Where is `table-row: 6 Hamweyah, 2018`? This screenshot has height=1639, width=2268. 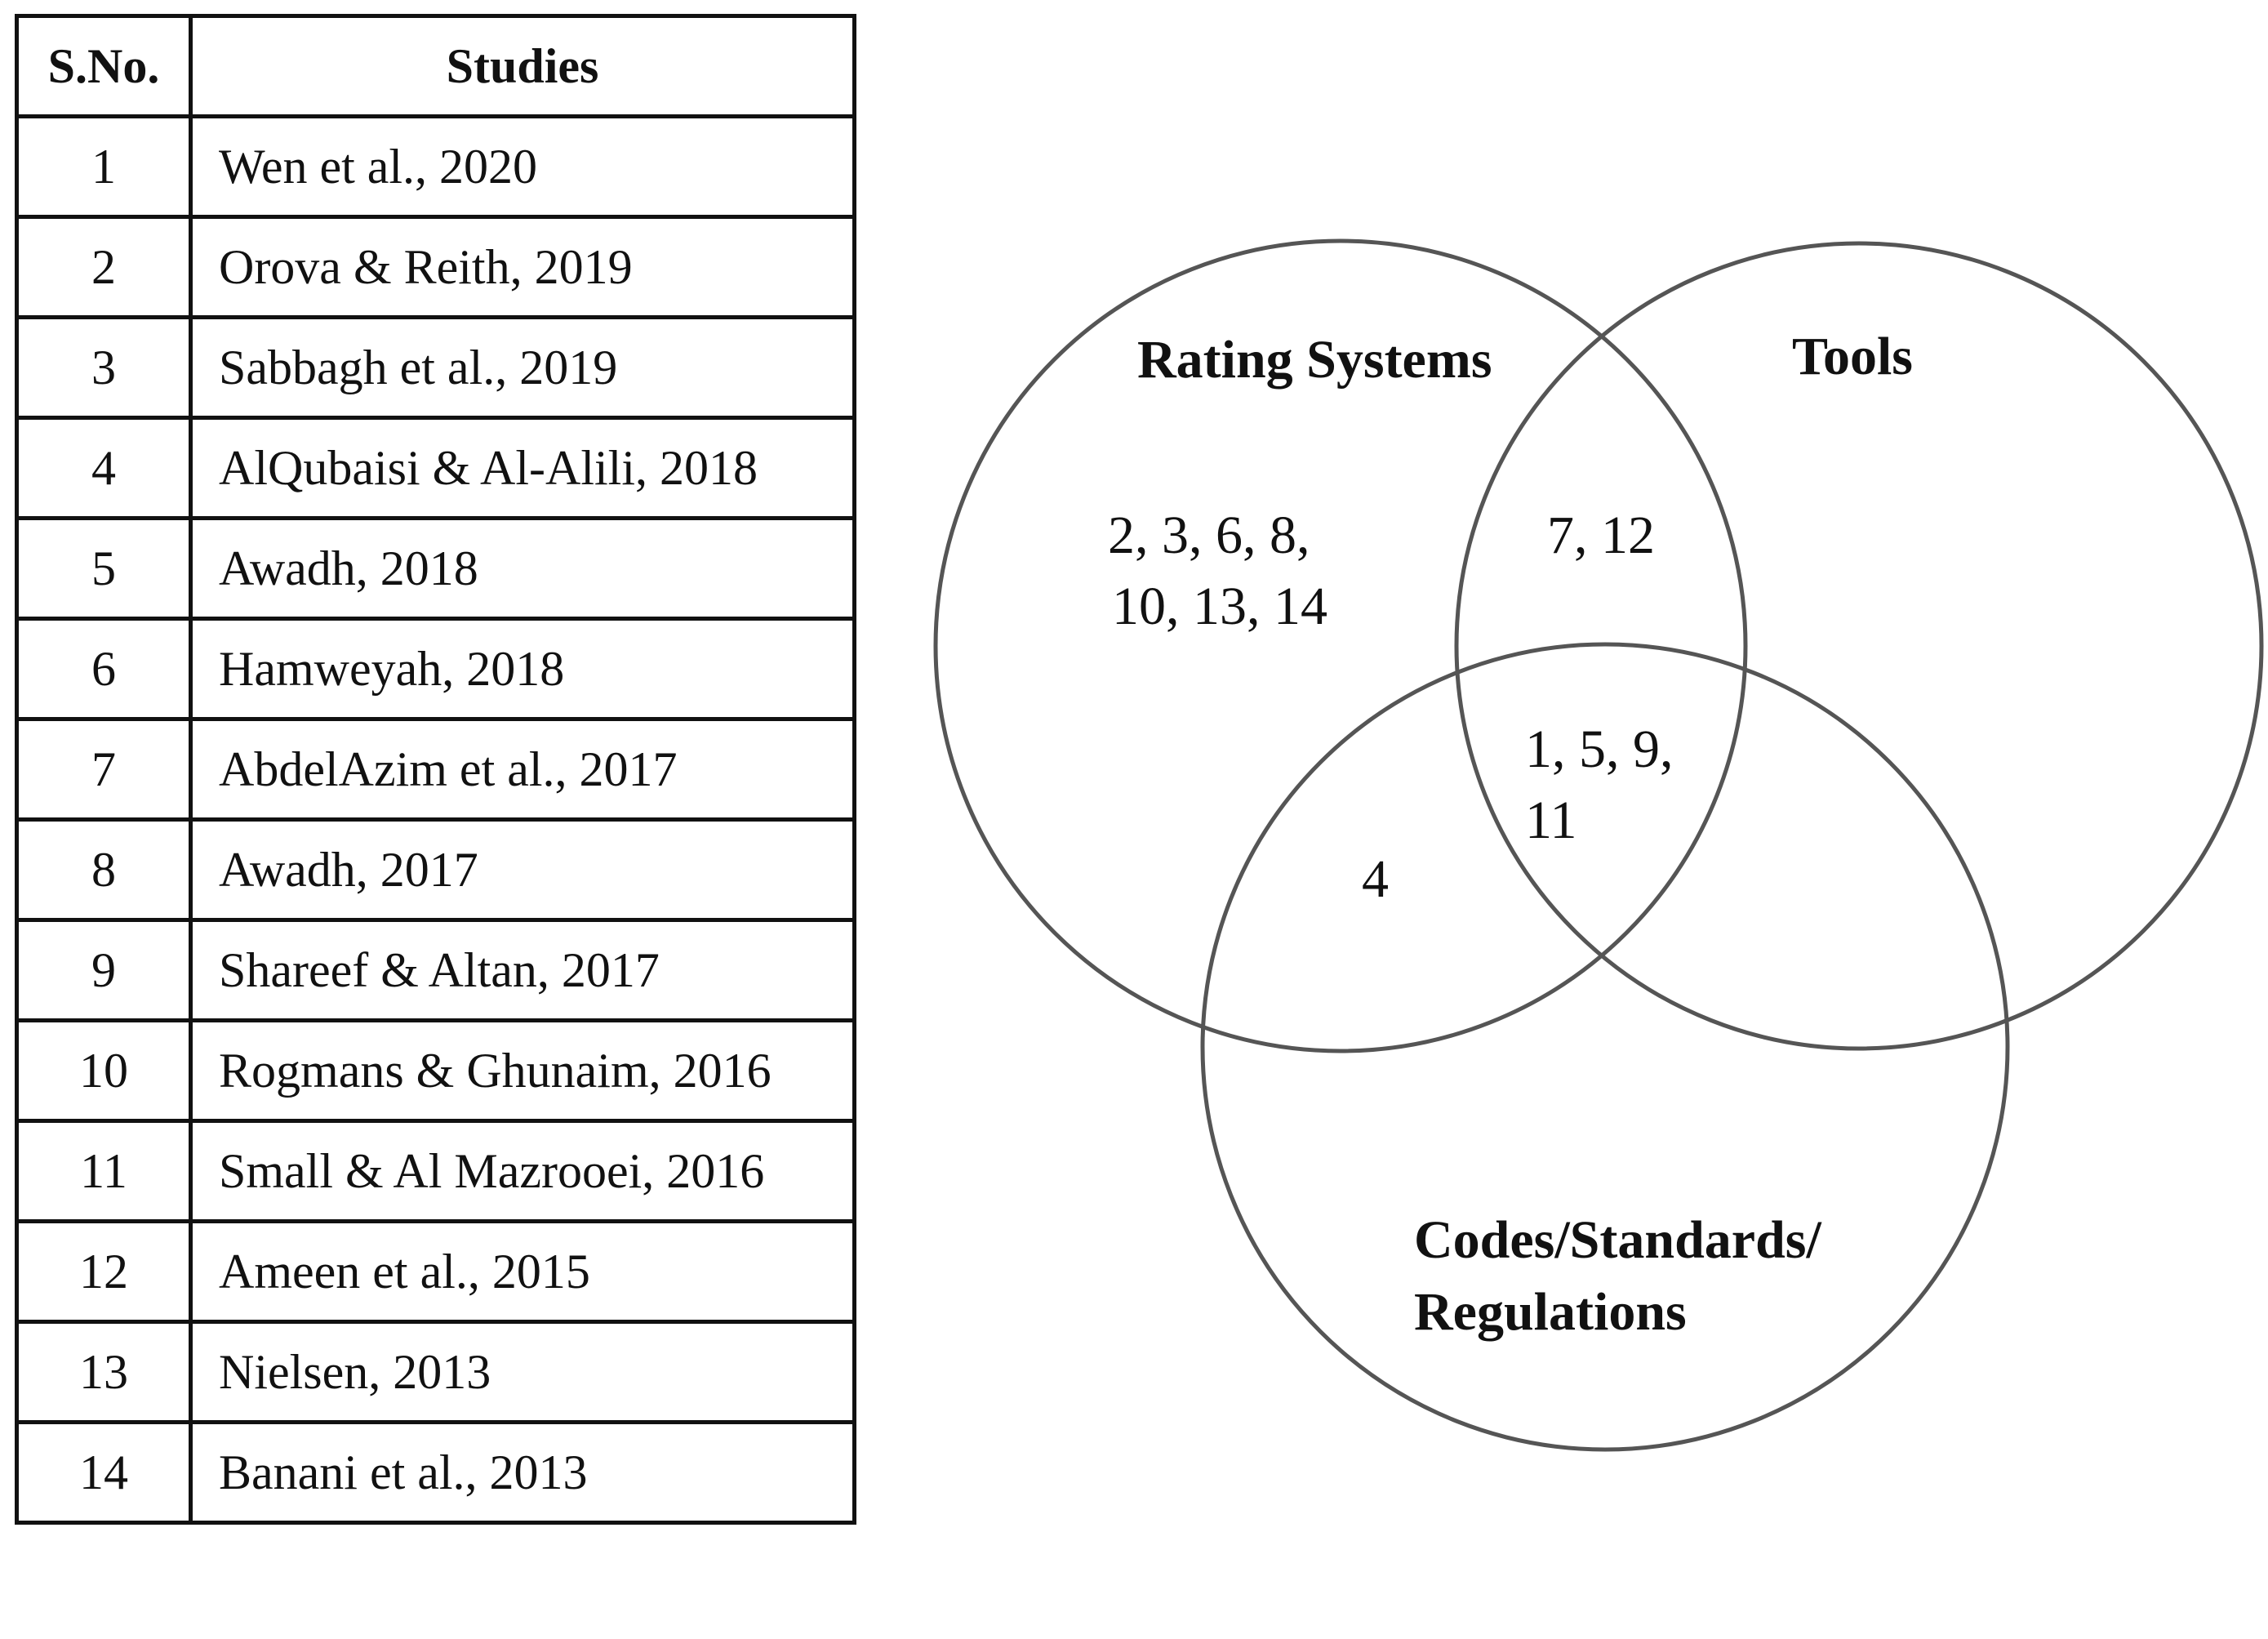 table-row: 6 Hamweyah, 2018 is located at coordinates (435, 669).